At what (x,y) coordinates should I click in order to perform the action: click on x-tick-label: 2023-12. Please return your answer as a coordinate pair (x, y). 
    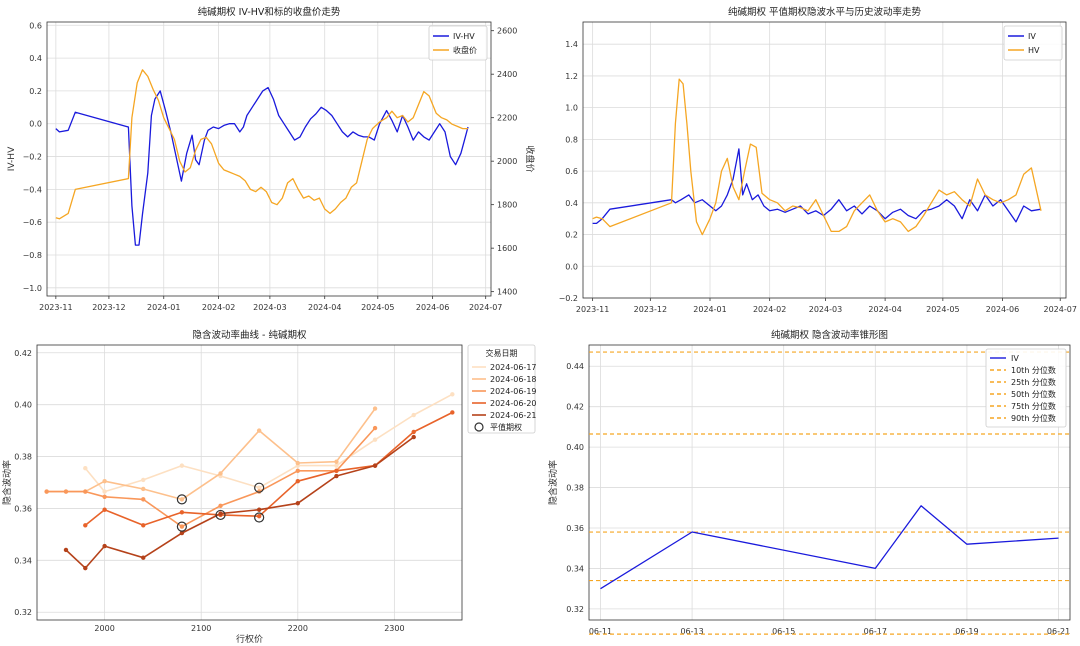
    Looking at the image, I should click on (650, 309).